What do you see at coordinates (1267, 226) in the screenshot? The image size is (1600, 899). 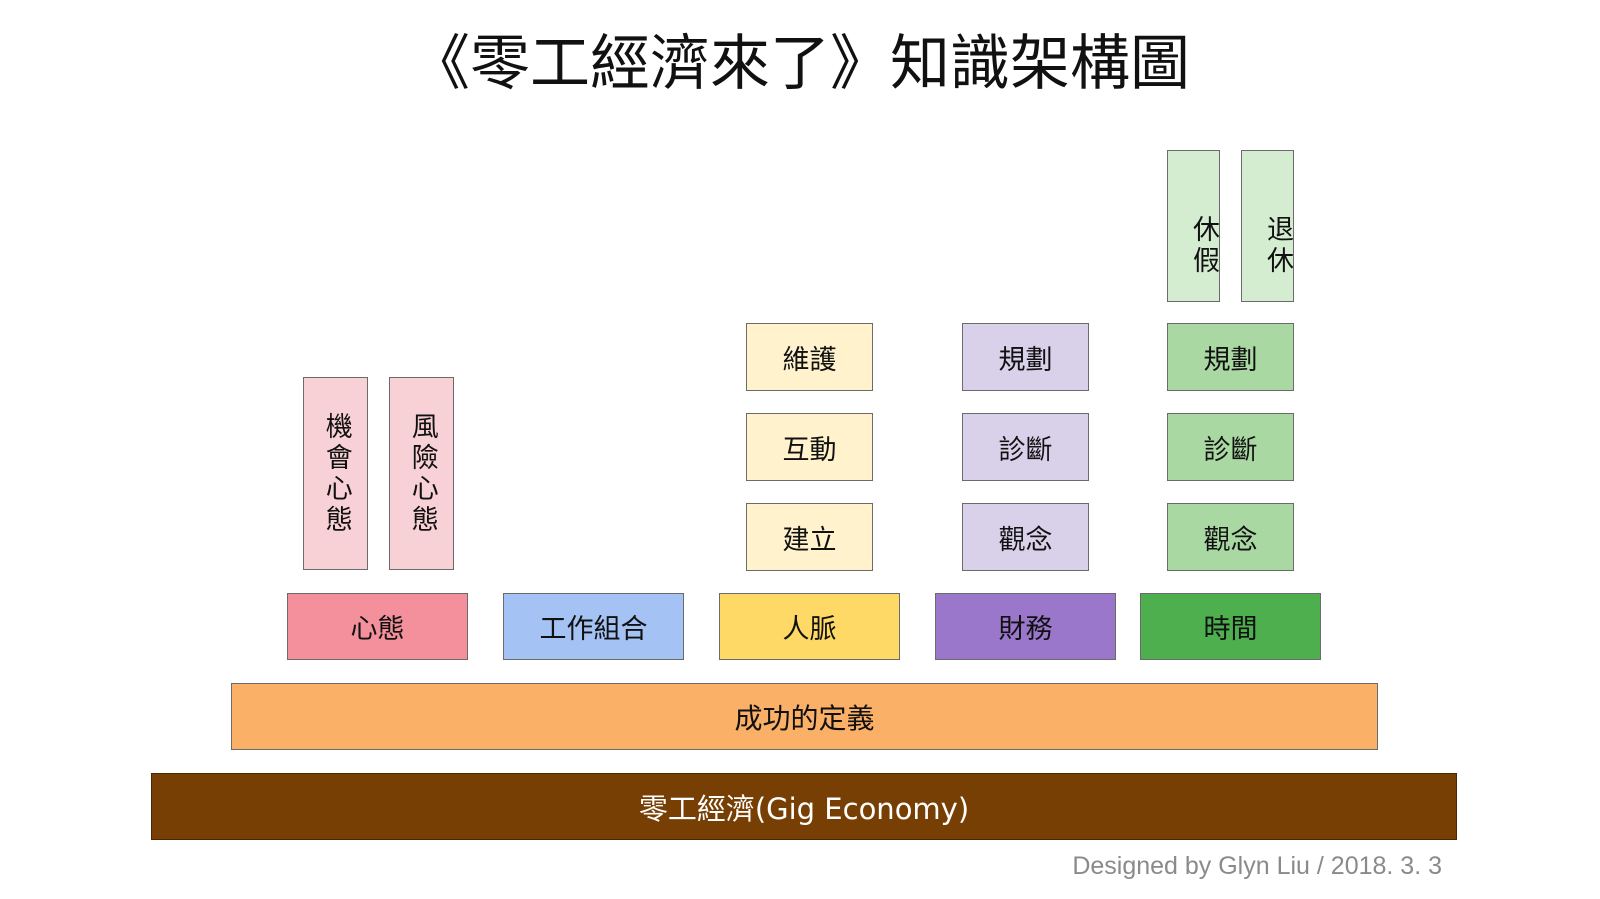 I see `time-retire-box: 退休` at bounding box center [1267, 226].